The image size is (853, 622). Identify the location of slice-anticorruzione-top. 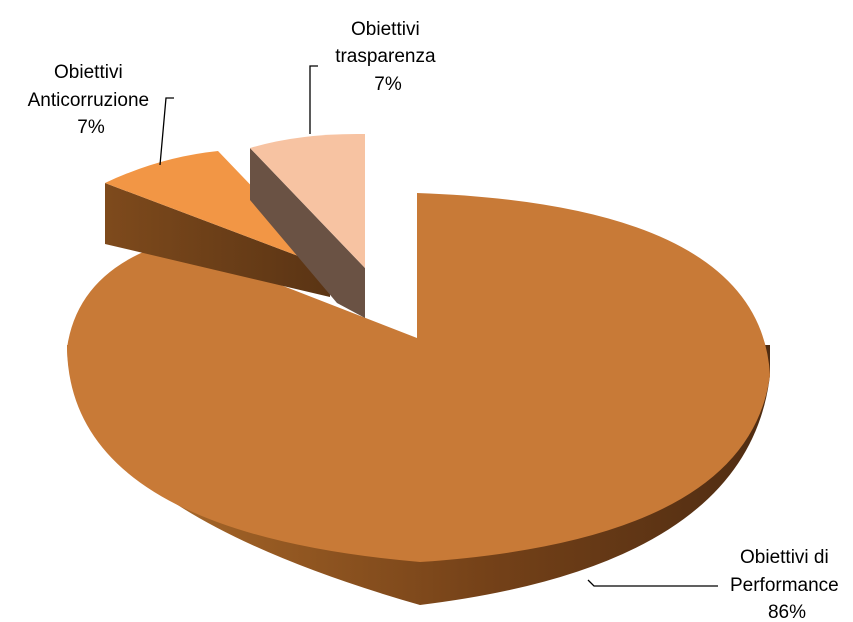
(217, 209).